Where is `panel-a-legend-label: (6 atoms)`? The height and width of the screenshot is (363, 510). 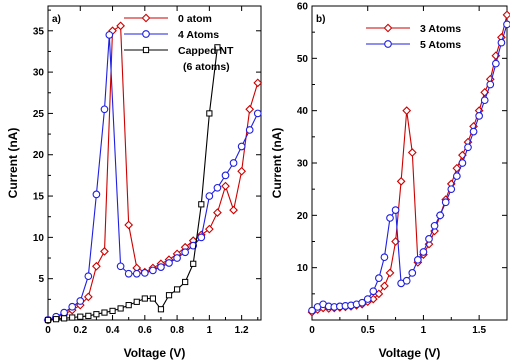 panel-a-legend-label: (6 atoms) is located at coordinates (206, 67).